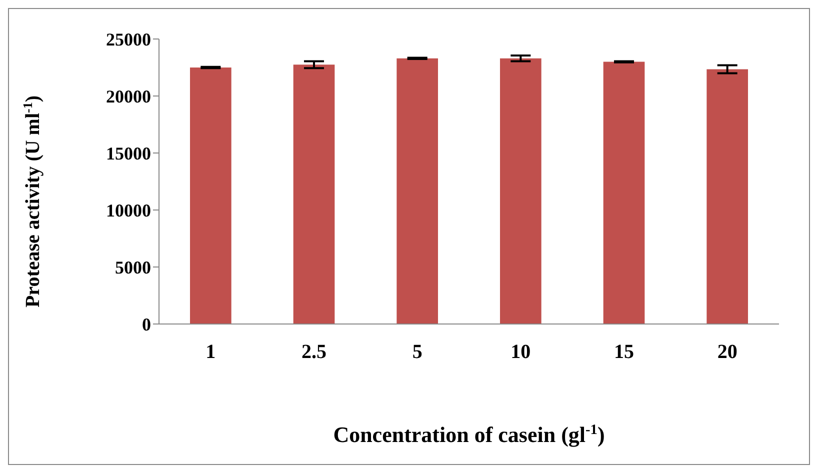 This screenshot has width=815, height=471. What do you see at coordinates (133, 267) in the screenshot?
I see `y-tick-label: 5000` at bounding box center [133, 267].